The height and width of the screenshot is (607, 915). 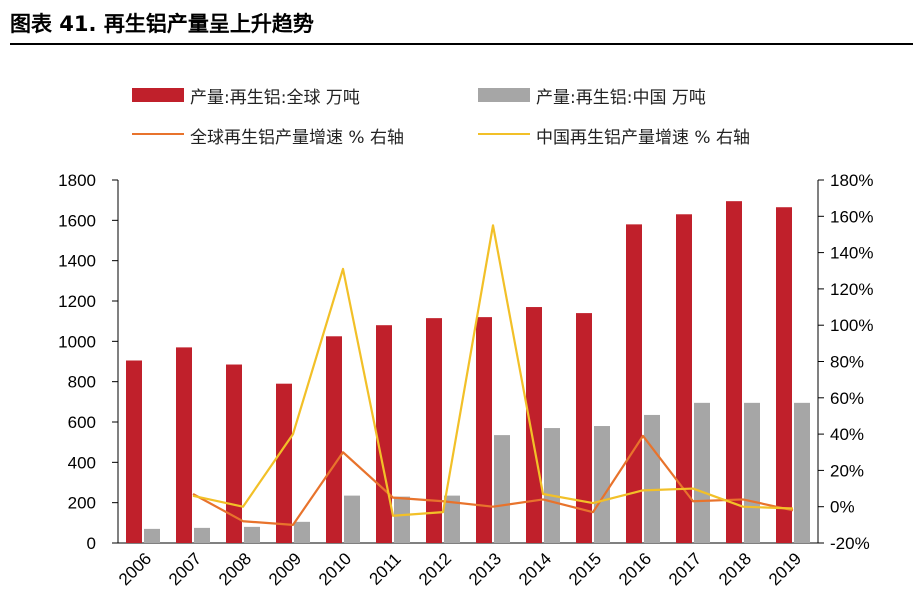 I want to click on bar-china-2009, so click(x=302, y=532).